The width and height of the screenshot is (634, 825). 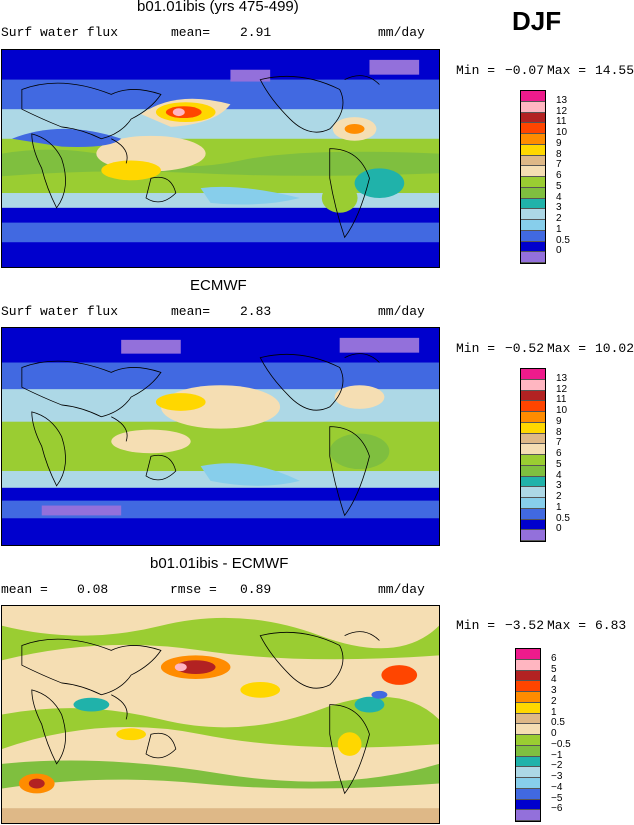 I want to click on colorbar-level-label: −5, so click(x=557, y=798).